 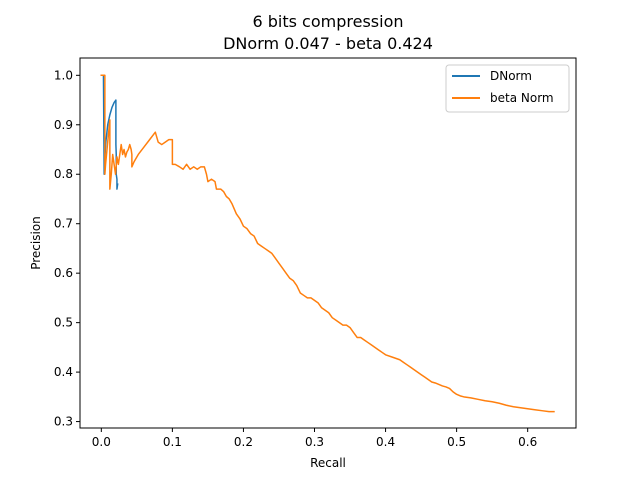 What do you see at coordinates (63, 422) in the screenshot?
I see `y-tick-label: 0.3` at bounding box center [63, 422].